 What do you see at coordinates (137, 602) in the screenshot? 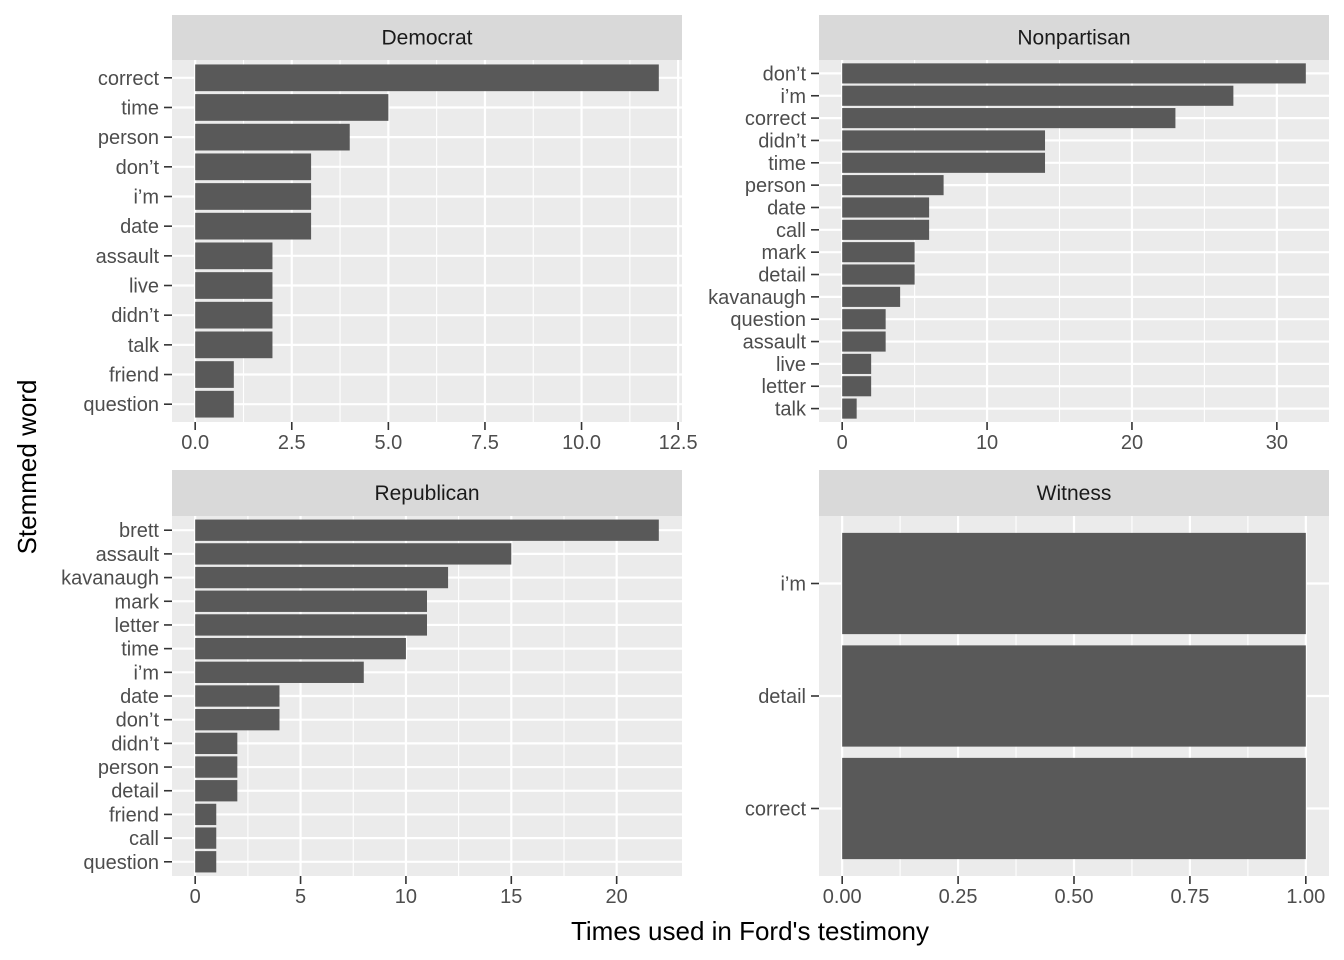
I see `y-tick-label: mark` at bounding box center [137, 602].